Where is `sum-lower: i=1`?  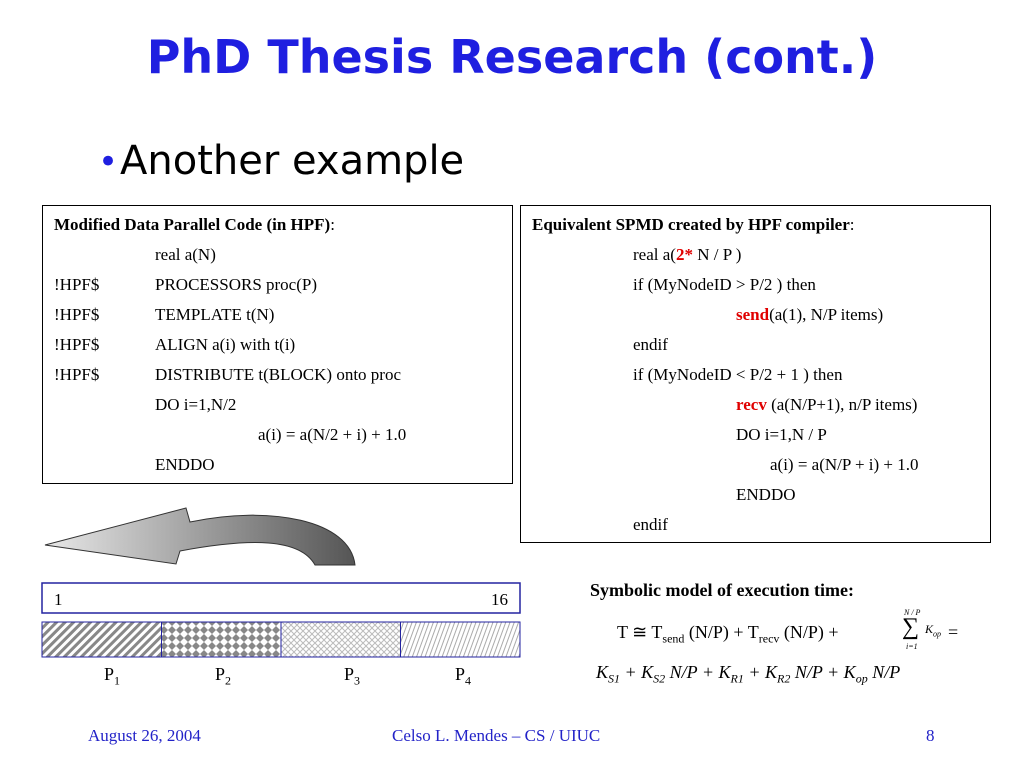 sum-lower: i=1 is located at coordinates (912, 646).